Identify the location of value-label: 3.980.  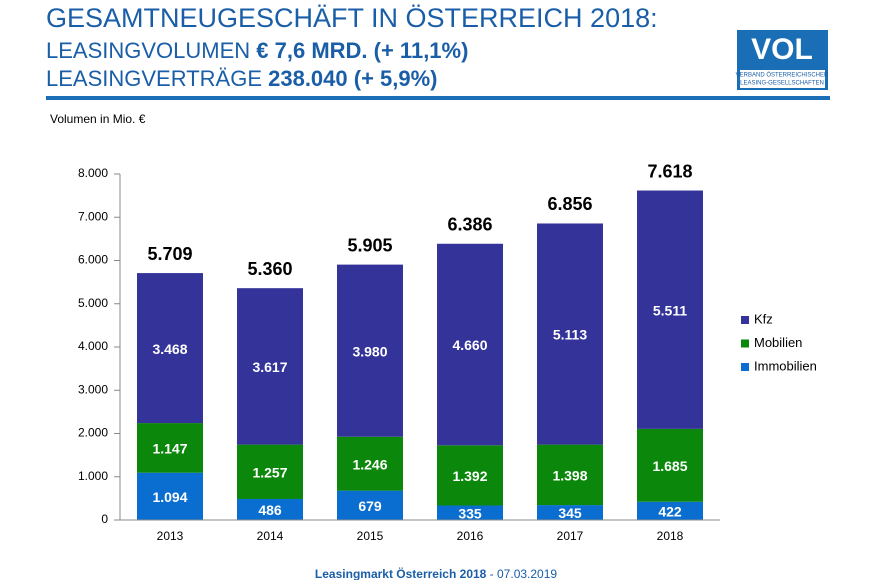
(369, 351).